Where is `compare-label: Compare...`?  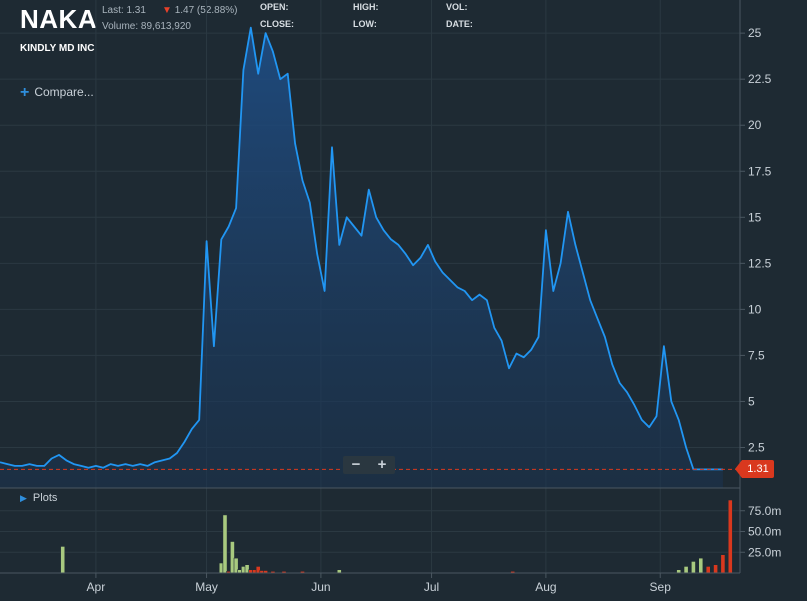 compare-label: Compare... is located at coordinates (64, 92).